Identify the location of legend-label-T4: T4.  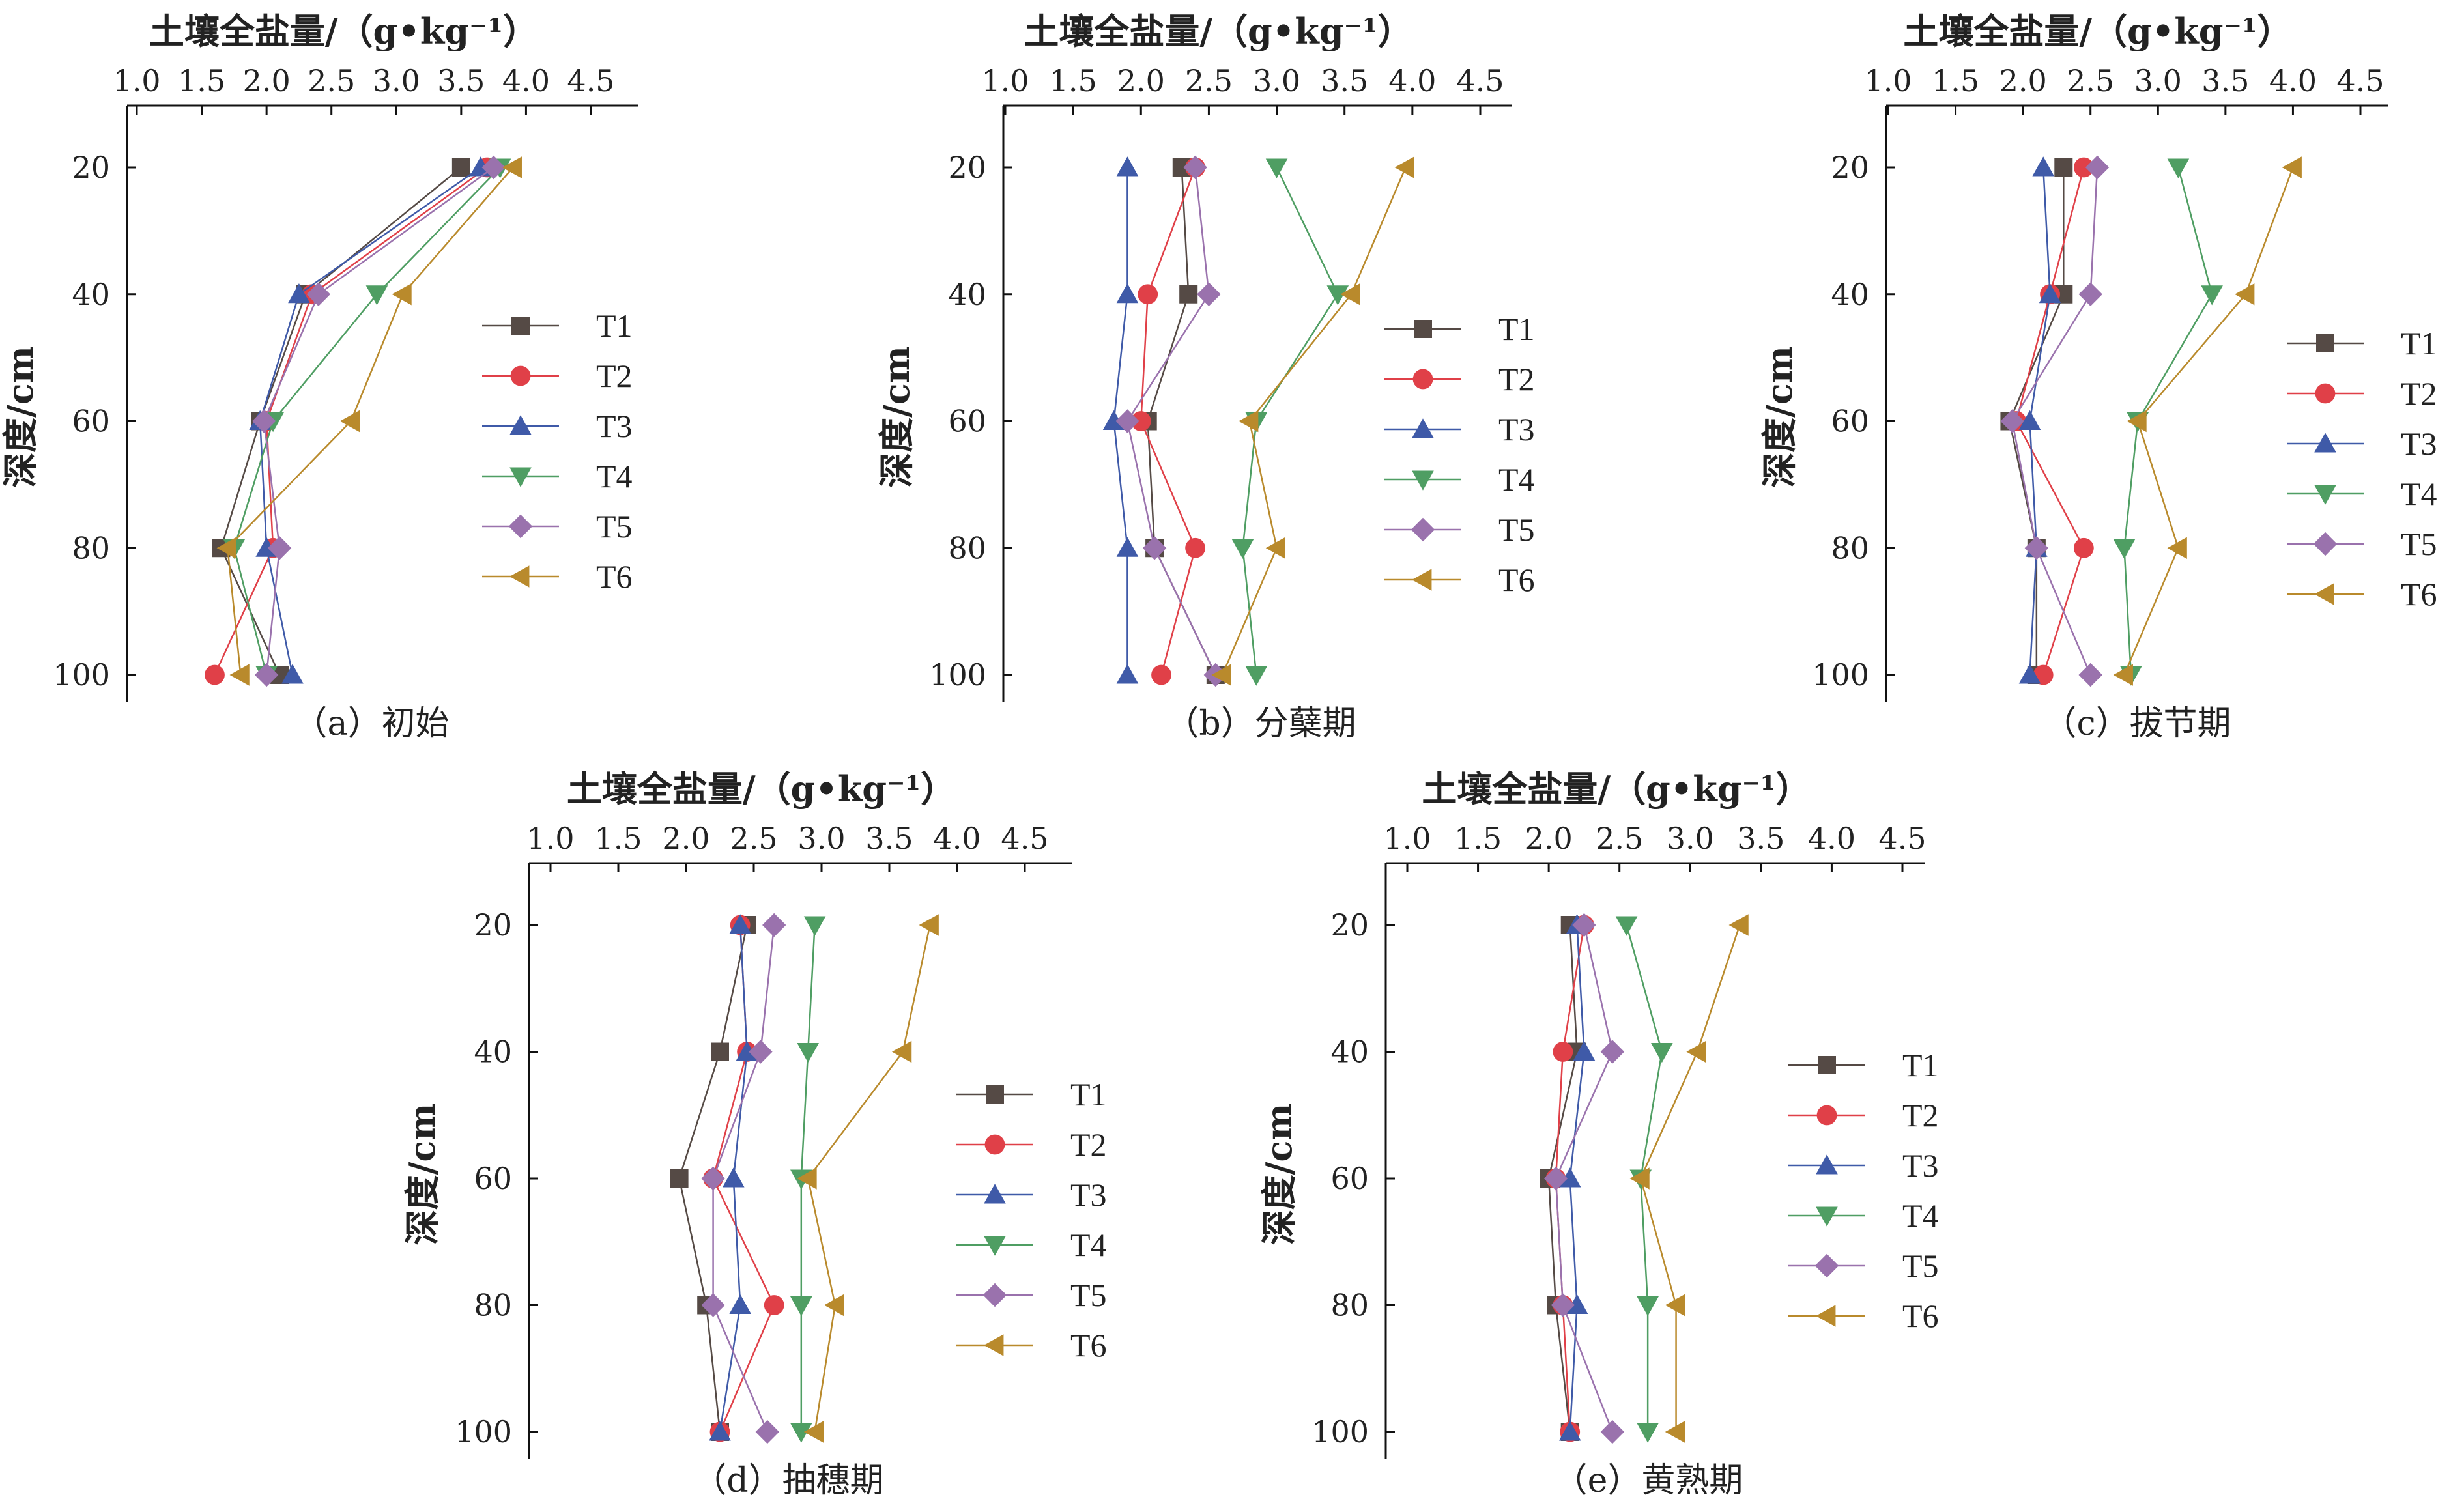
(614, 476).